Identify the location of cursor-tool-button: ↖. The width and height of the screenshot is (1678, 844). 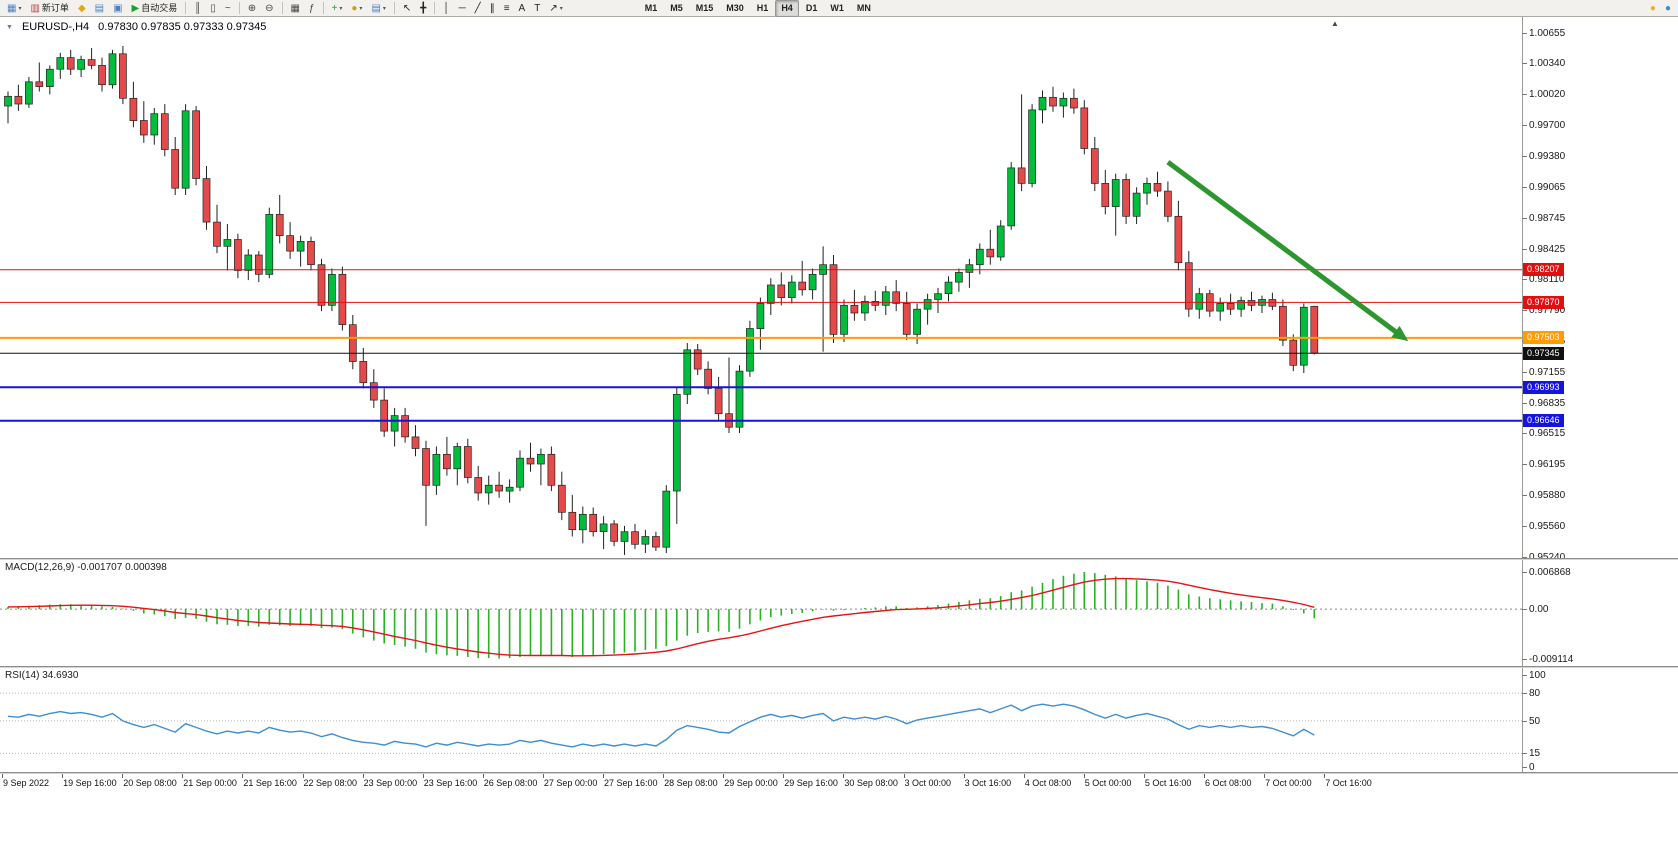
(407, 8).